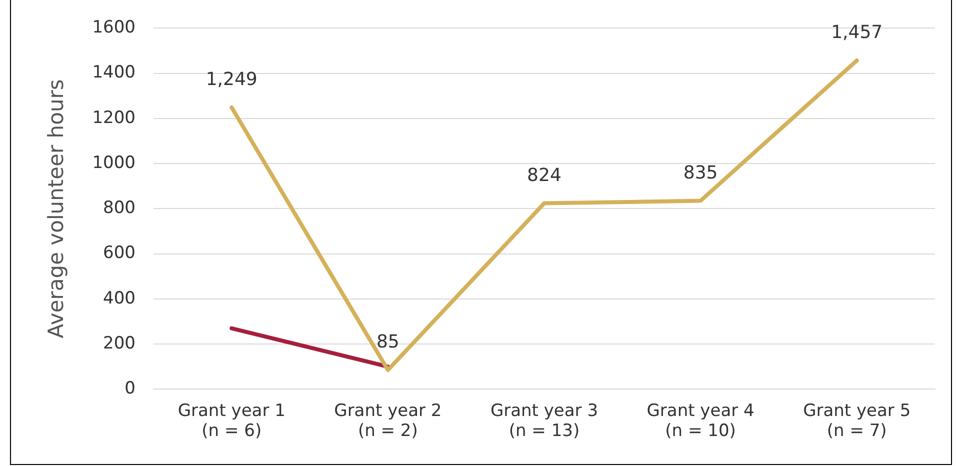 The image size is (957, 466). What do you see at coordinates (700, 421) in the screenshot?
I see `x-tick-label: Grant year 4 (n = 10)` at bounding box center [700, 421].